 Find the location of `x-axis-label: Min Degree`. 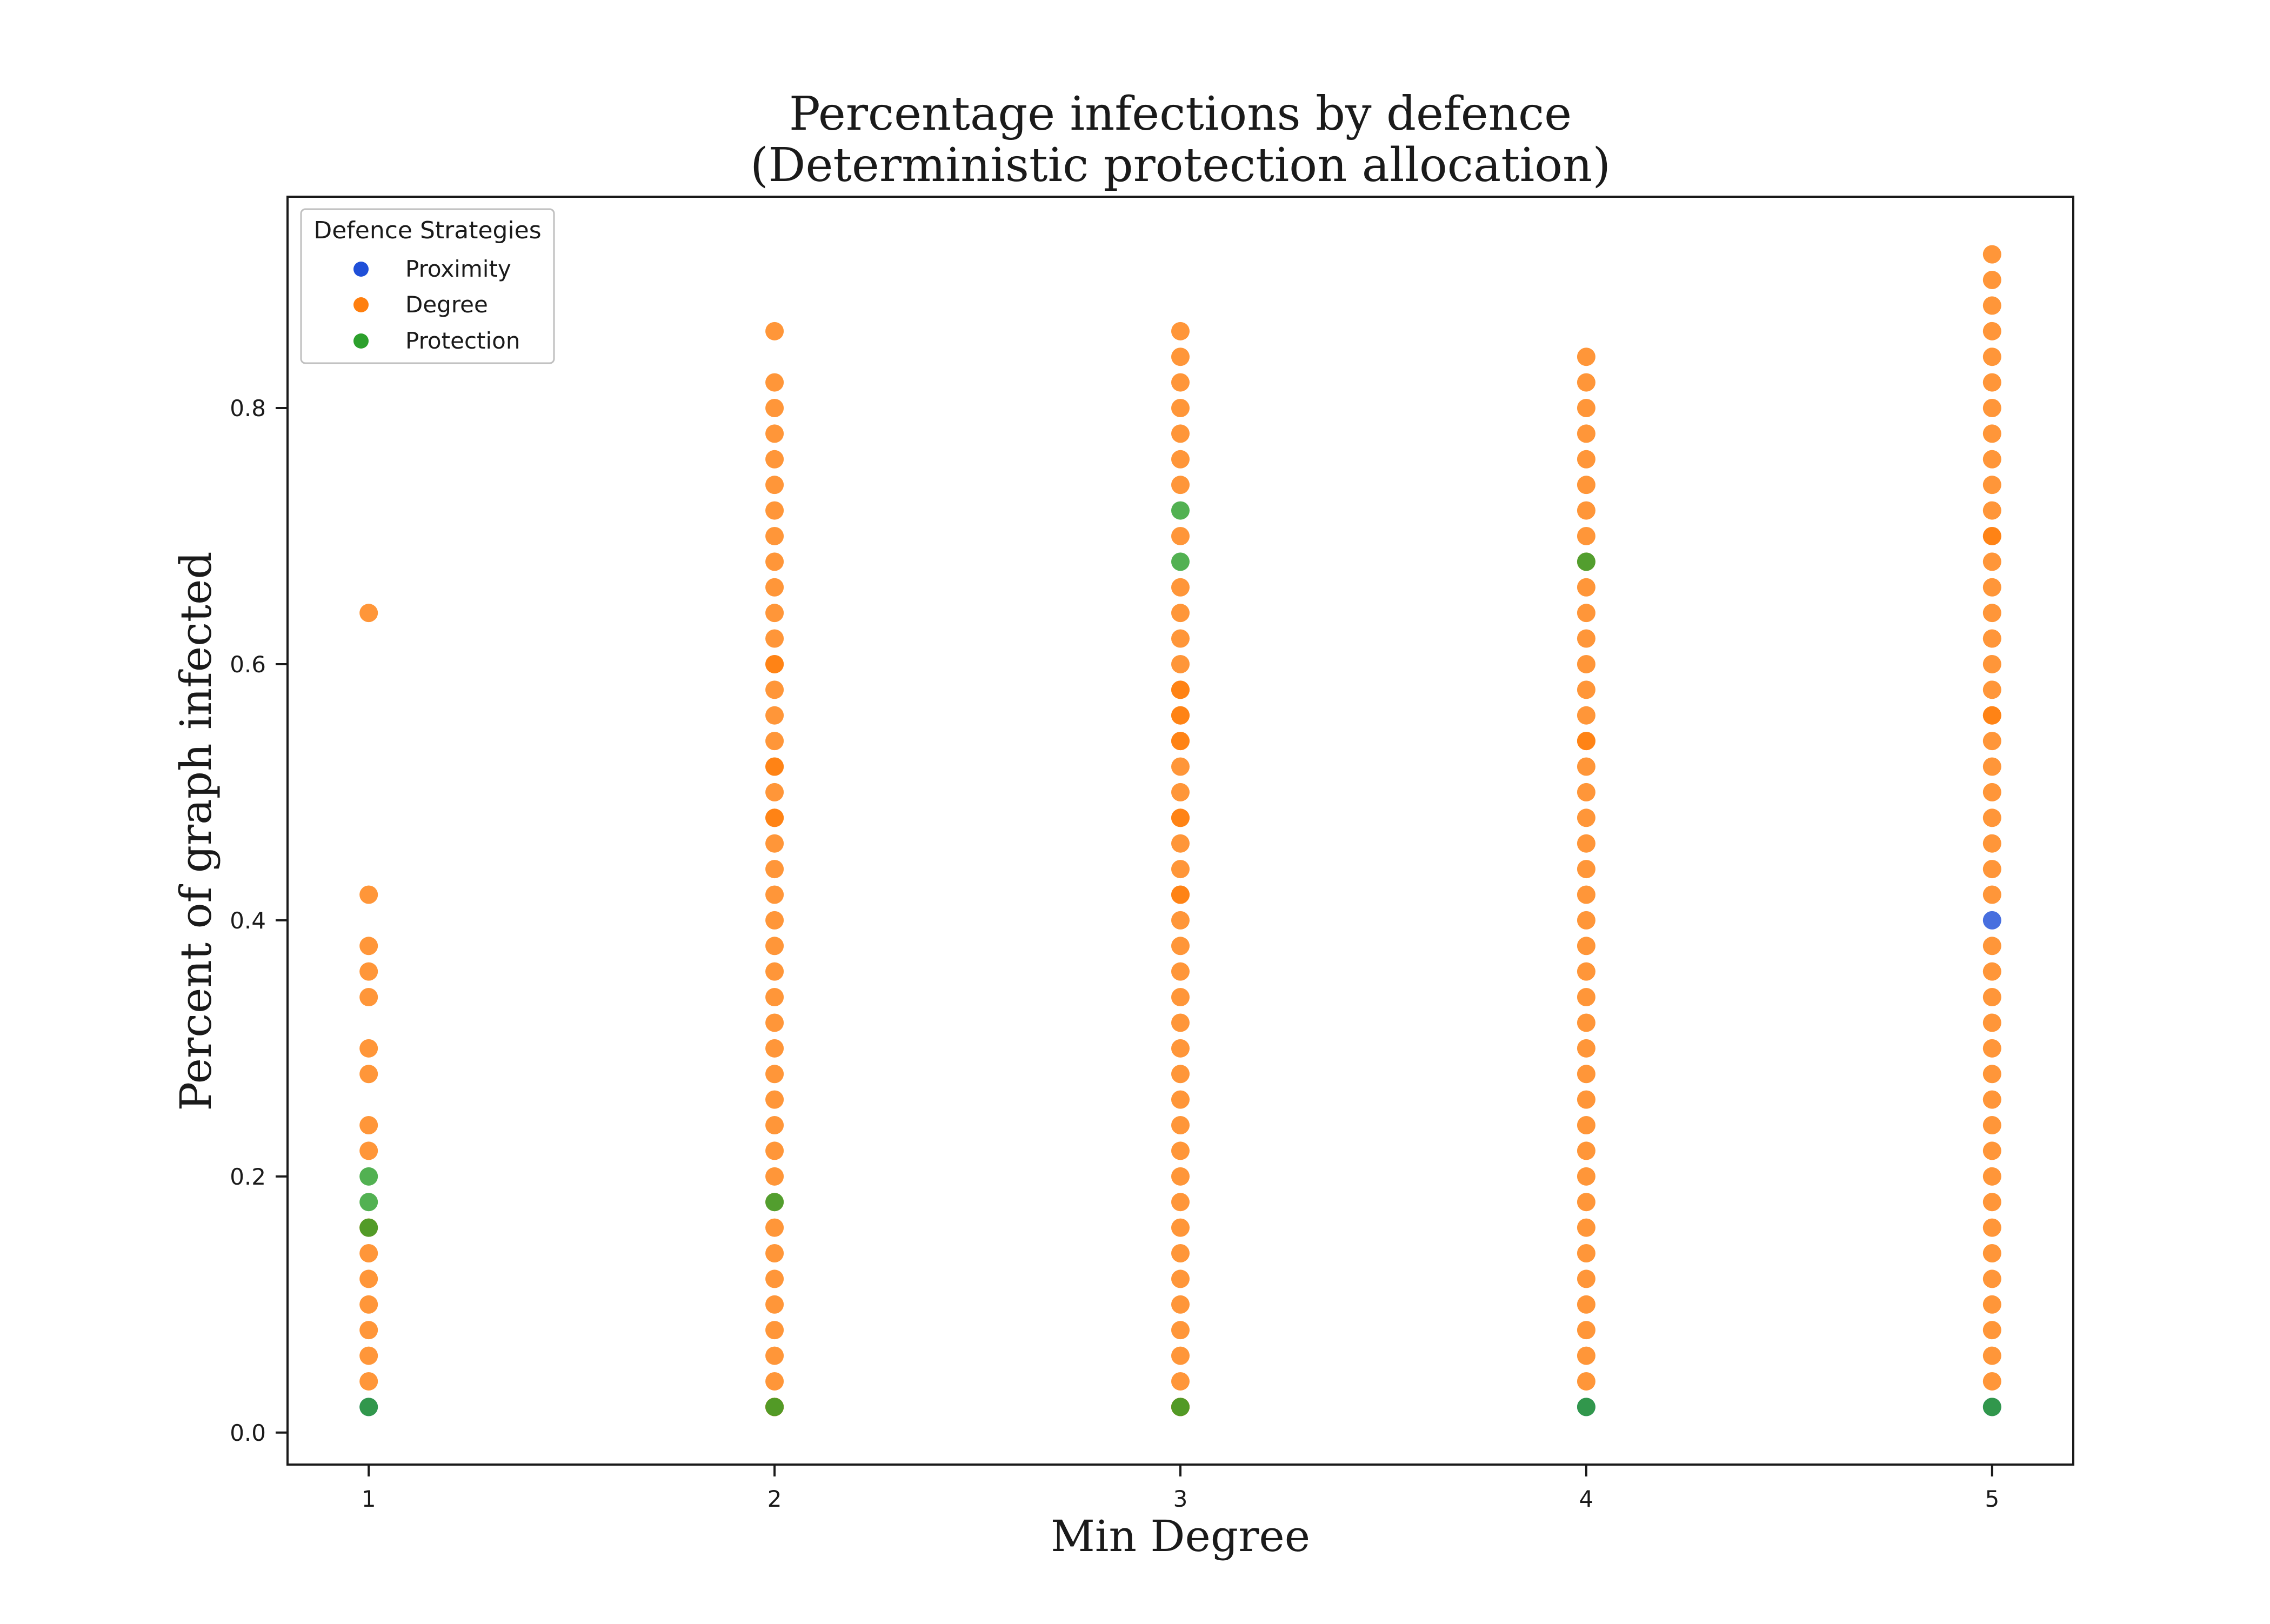

x-axis-label: Min Degree is located at coordinates (1180, 1536).